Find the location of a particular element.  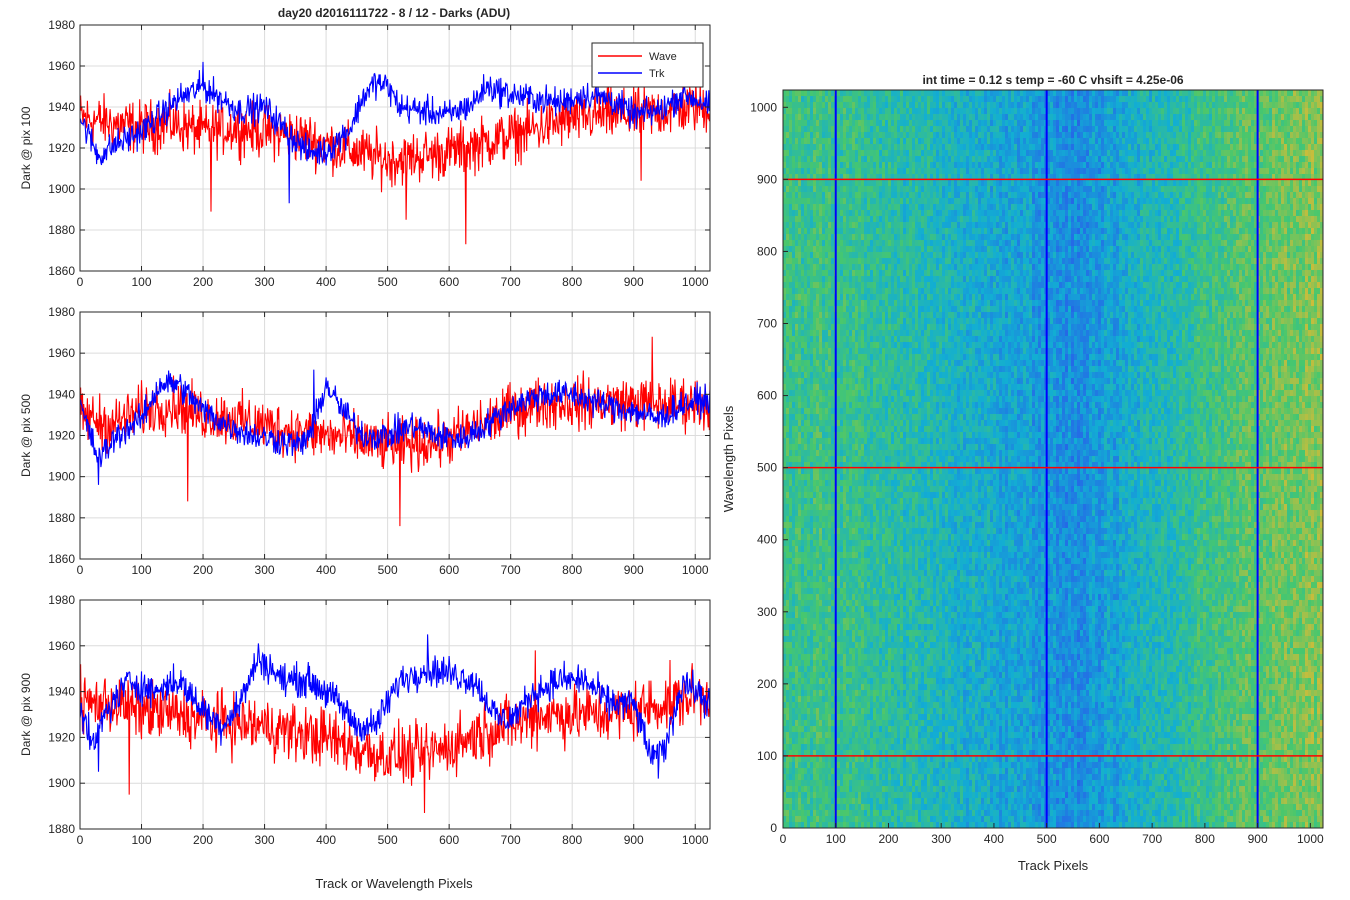

y-tick-label: 1960 is located at coordinates (61, 646).